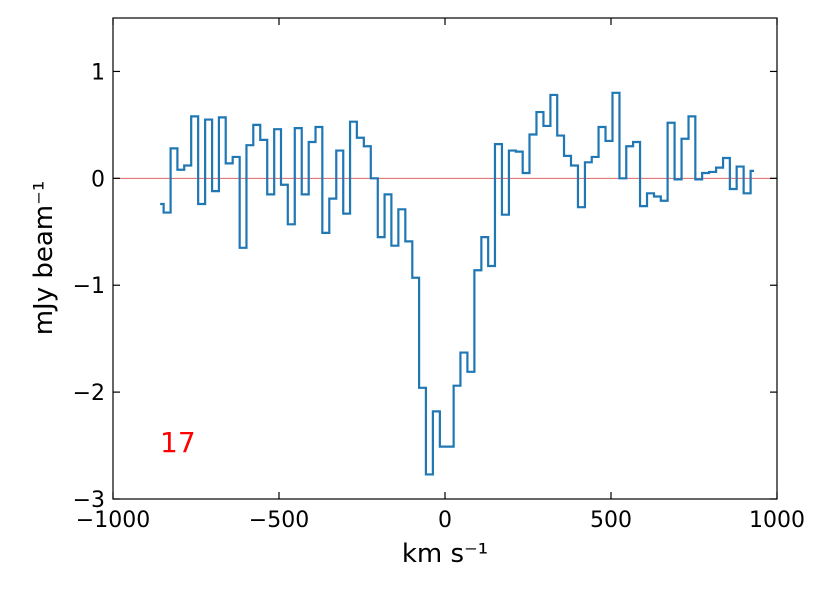 This screenshot has width=830, height=593. Describe the element at coordinates (445, 520) in the screenshot. I see `x-tick-label: 0` at that location.